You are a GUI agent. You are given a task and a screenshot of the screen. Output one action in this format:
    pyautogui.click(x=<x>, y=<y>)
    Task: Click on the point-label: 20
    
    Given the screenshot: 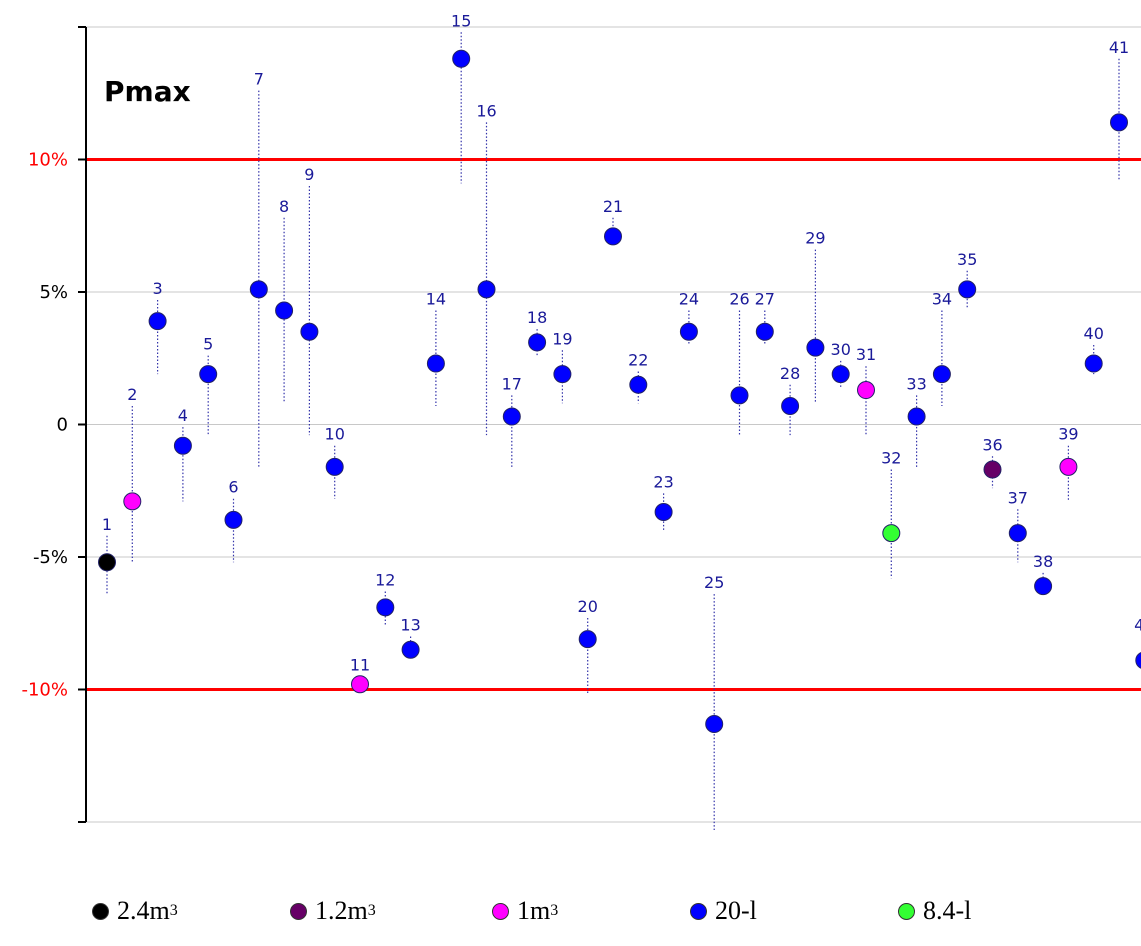 What is the action you would take?
    pyautogui.click(x=588, y=606)
    